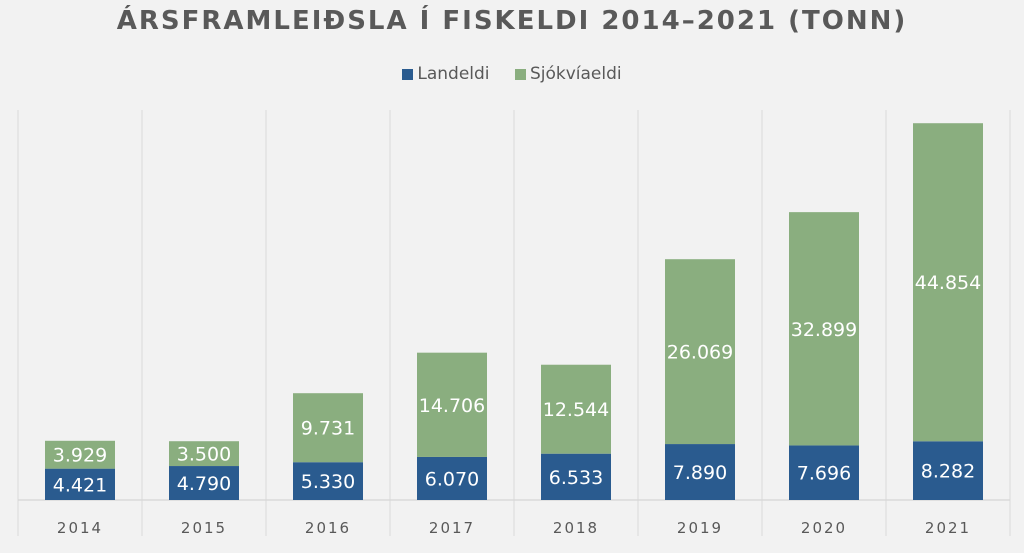 This screenshot has height=553, width=1024. What do you see at coordinates (700, 528) in the screenshot?
I see `x-tick-label: 2019` at bounding box center [700, 528].